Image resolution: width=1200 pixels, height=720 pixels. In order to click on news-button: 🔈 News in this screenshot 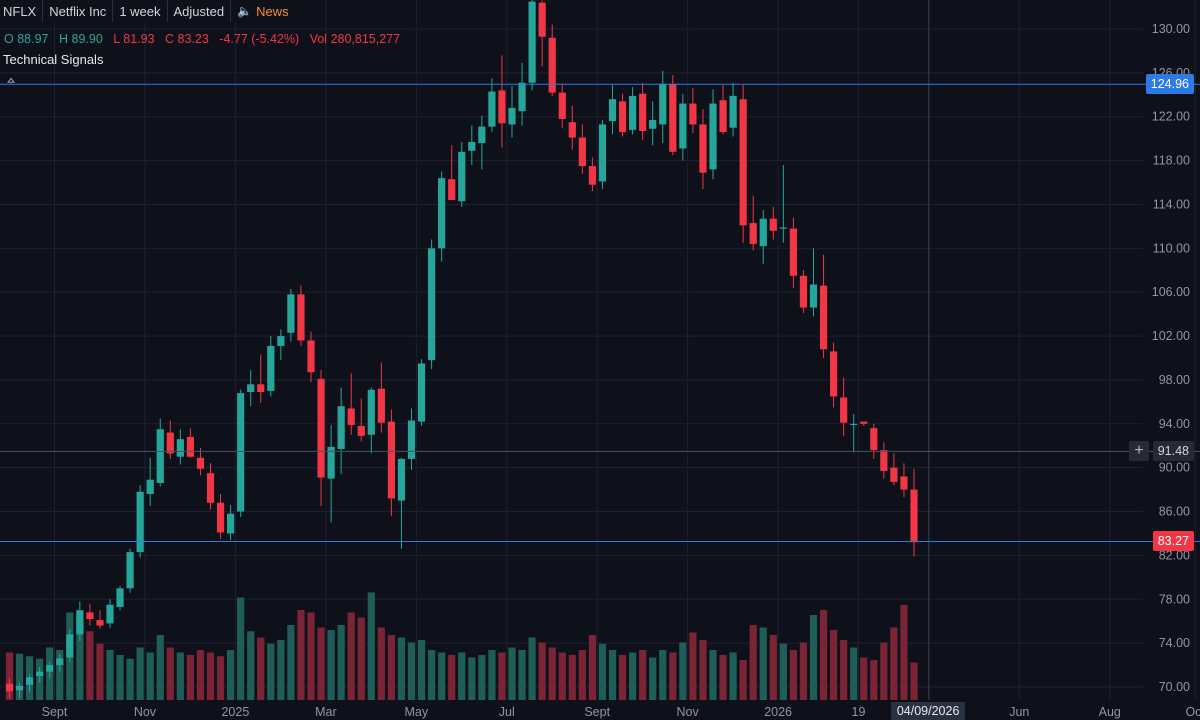, I will do `click(262, 11)`.